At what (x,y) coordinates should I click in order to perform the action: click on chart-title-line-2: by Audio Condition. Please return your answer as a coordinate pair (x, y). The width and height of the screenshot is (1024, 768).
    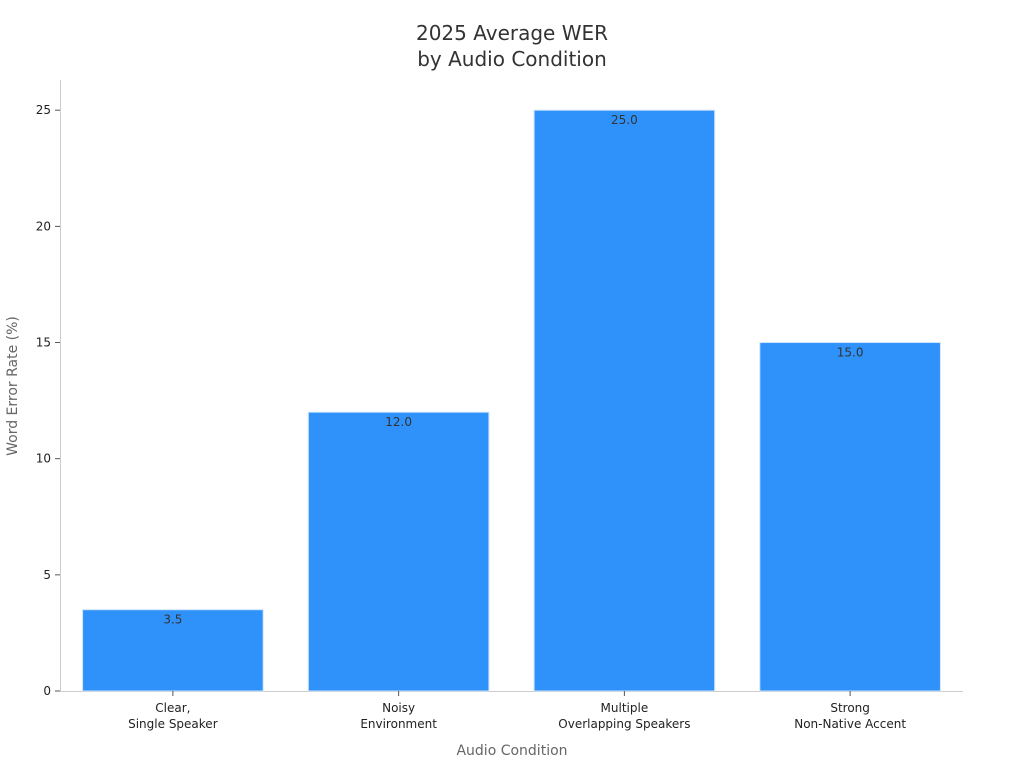
    Looking at the image, I should click on (512, 59).